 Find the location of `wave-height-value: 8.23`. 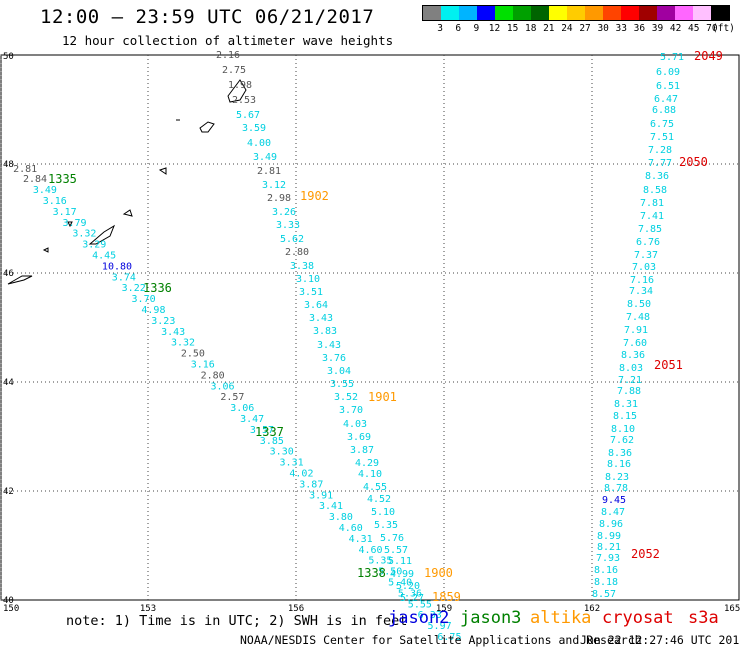

wave-height-value: 8.23 is located at coordinates (617, 477).